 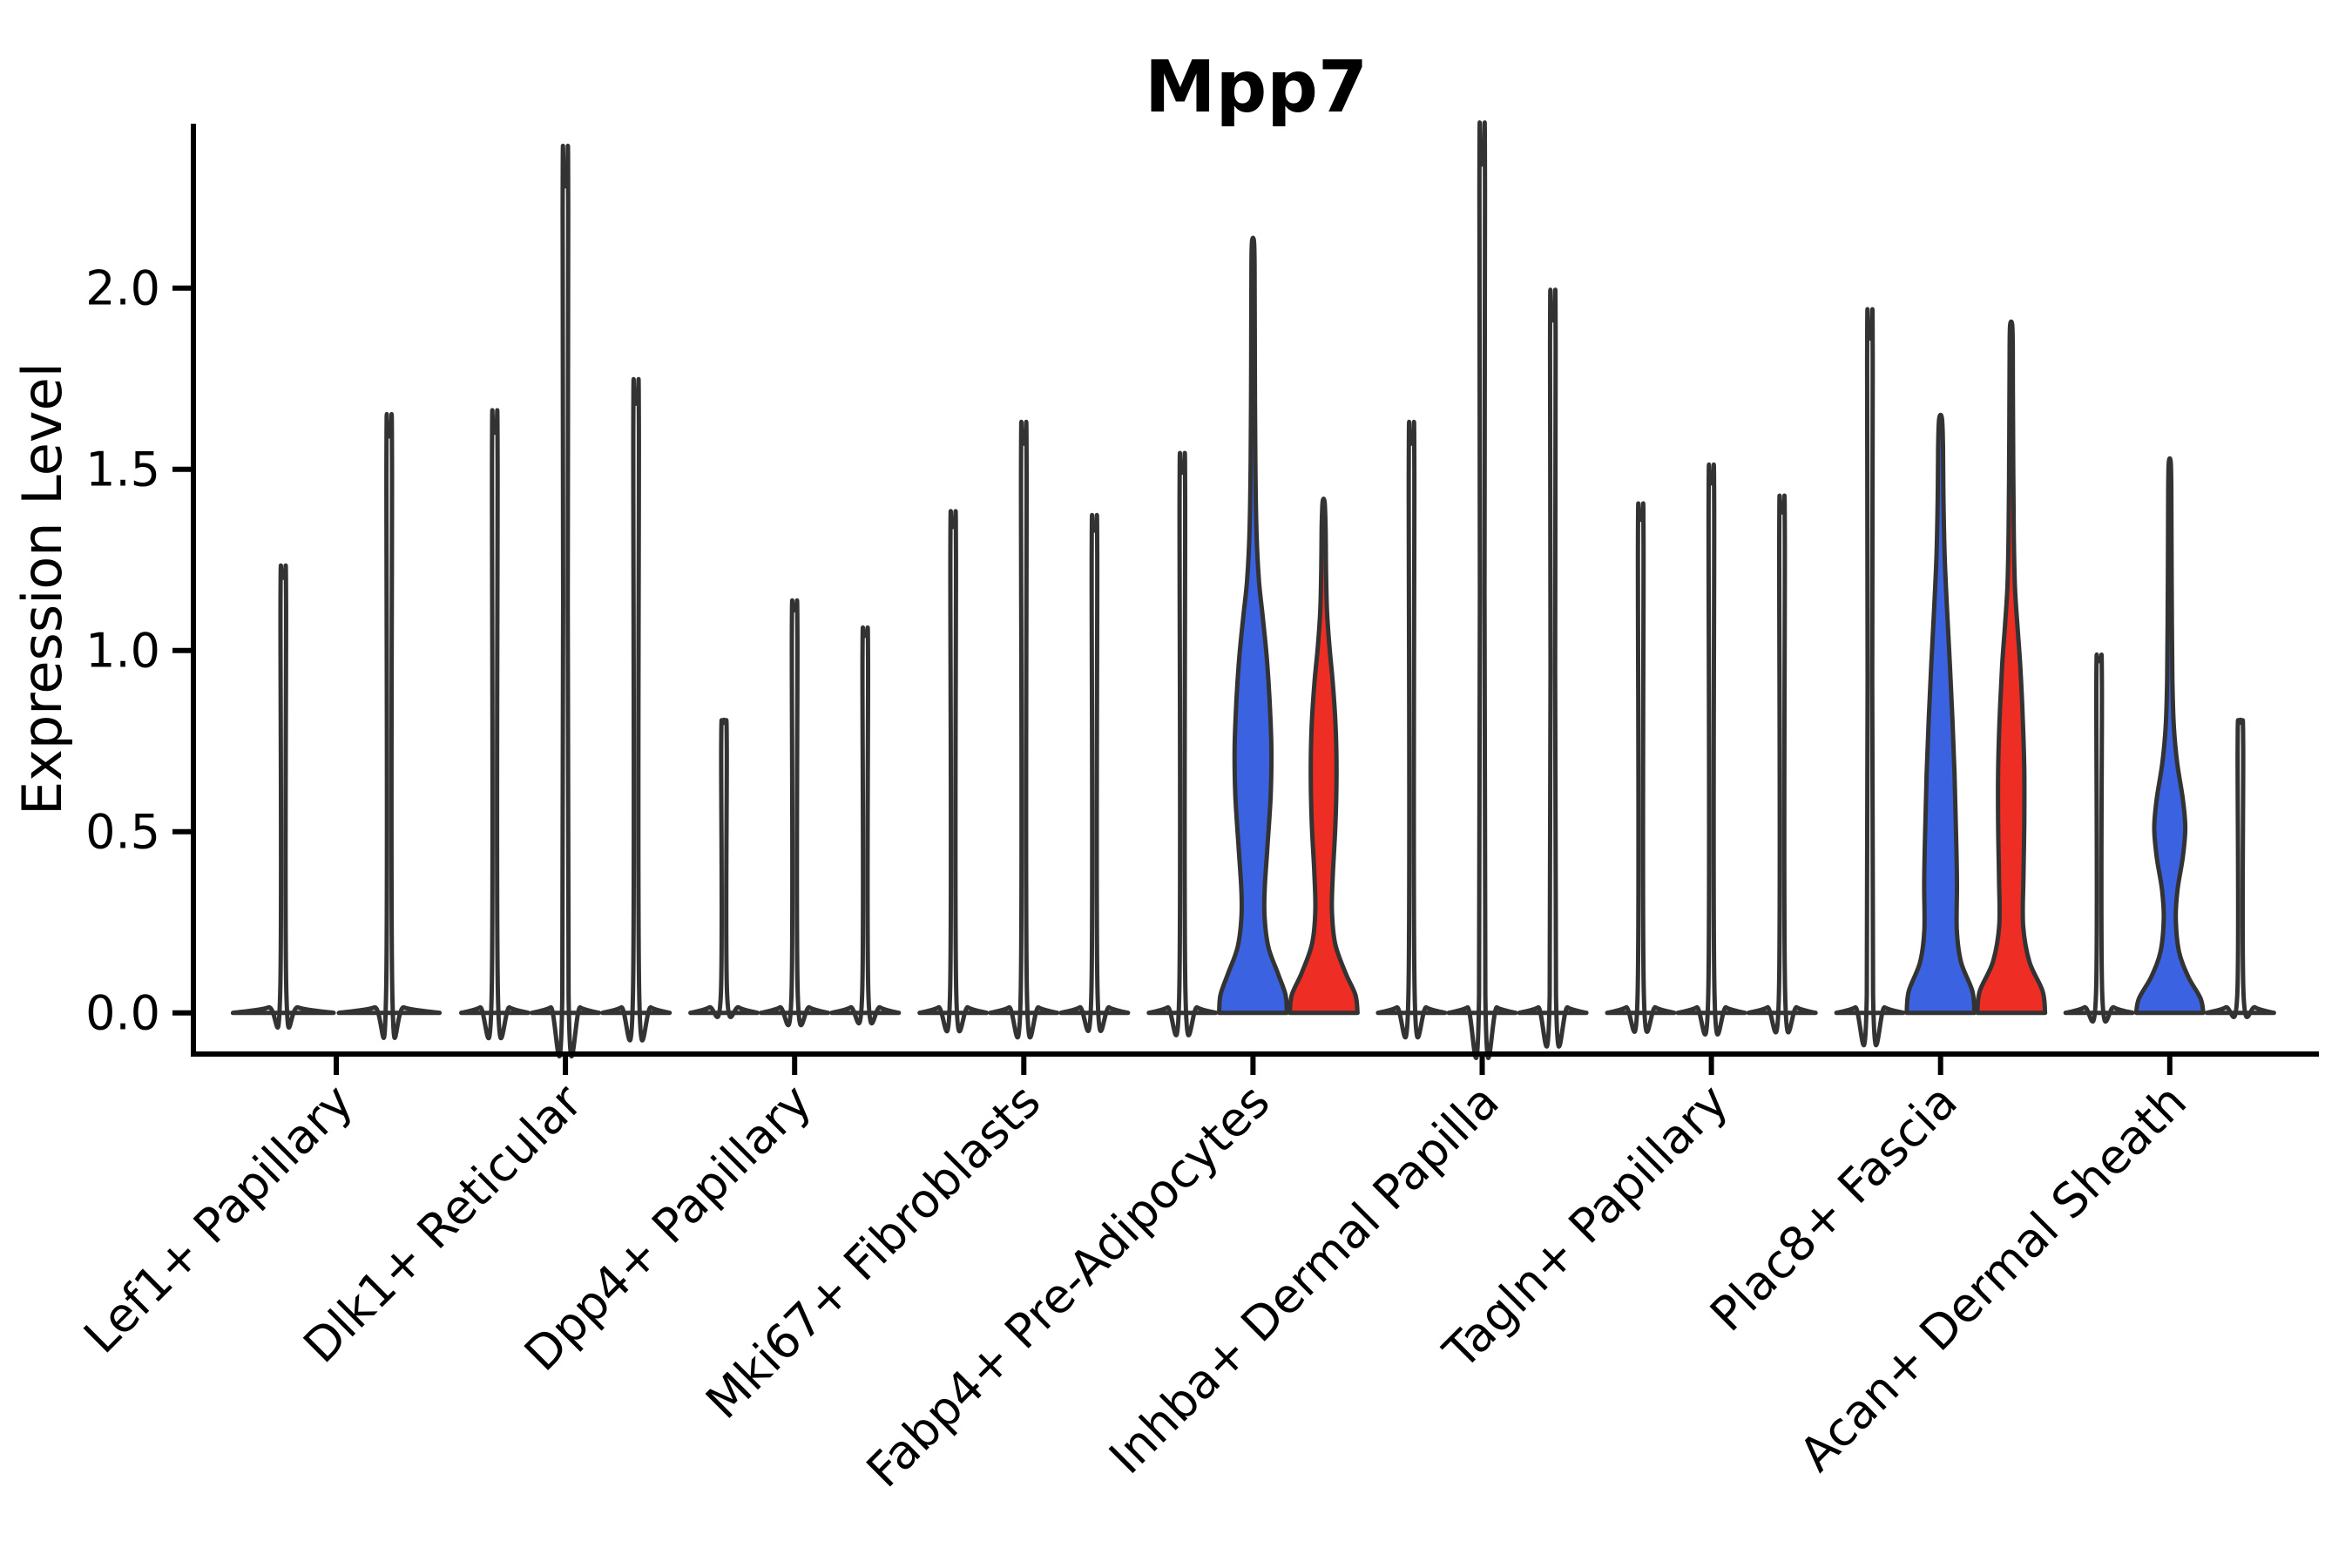 What do you see at coordinates (122, 288) in the screenshot?
I see `y-tick-label: 2.0` at bounding box center [122, 288].